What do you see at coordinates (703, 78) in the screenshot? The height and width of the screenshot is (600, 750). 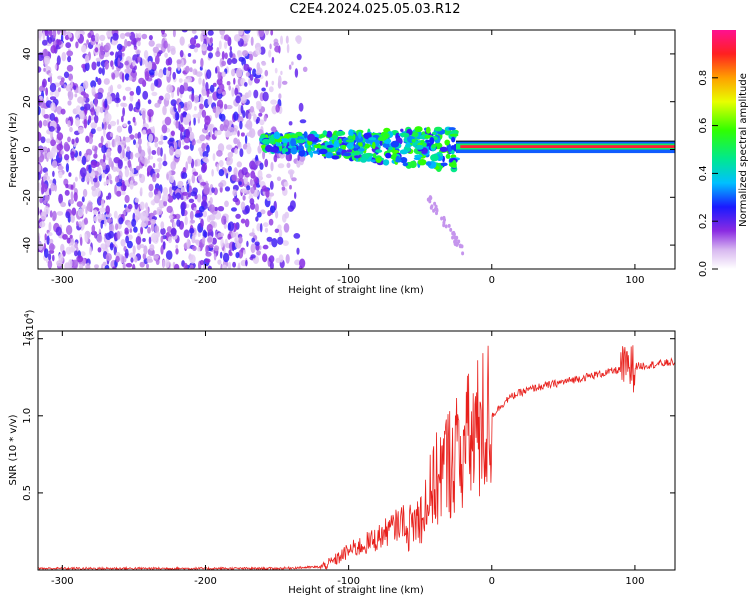 I see `colorbar-tick-label: 0.8` at bounding box center [703, 78].